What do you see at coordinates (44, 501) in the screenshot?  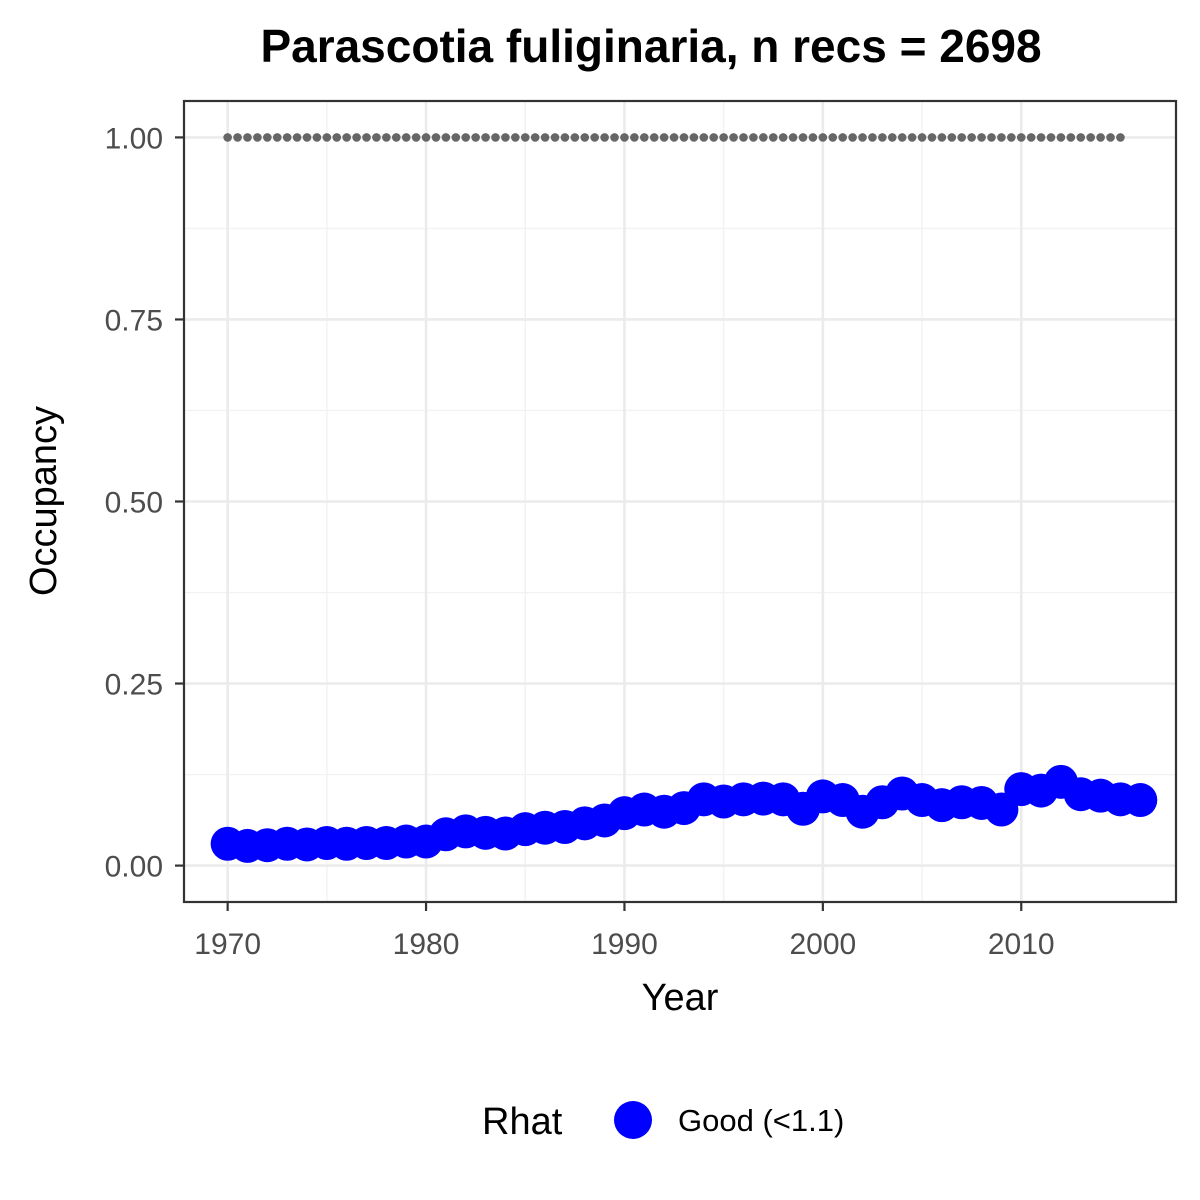 I see `y-axis-title: Occupancy` at bounding box center [44, 501].